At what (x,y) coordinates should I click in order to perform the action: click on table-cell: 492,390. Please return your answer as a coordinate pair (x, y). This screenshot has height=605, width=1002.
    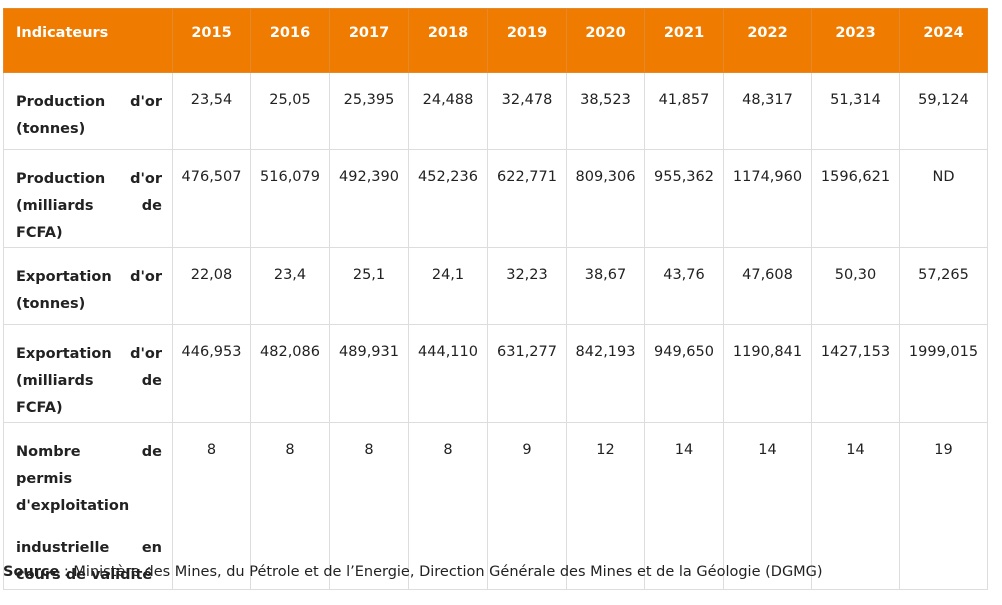
    Looking at the image, I should click on (369, 198).